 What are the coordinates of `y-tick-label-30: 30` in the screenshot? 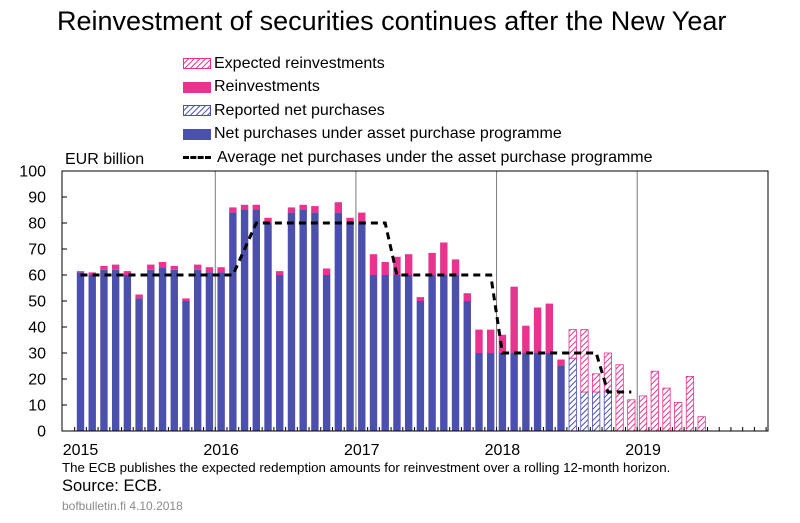 It's located at (37, 354).